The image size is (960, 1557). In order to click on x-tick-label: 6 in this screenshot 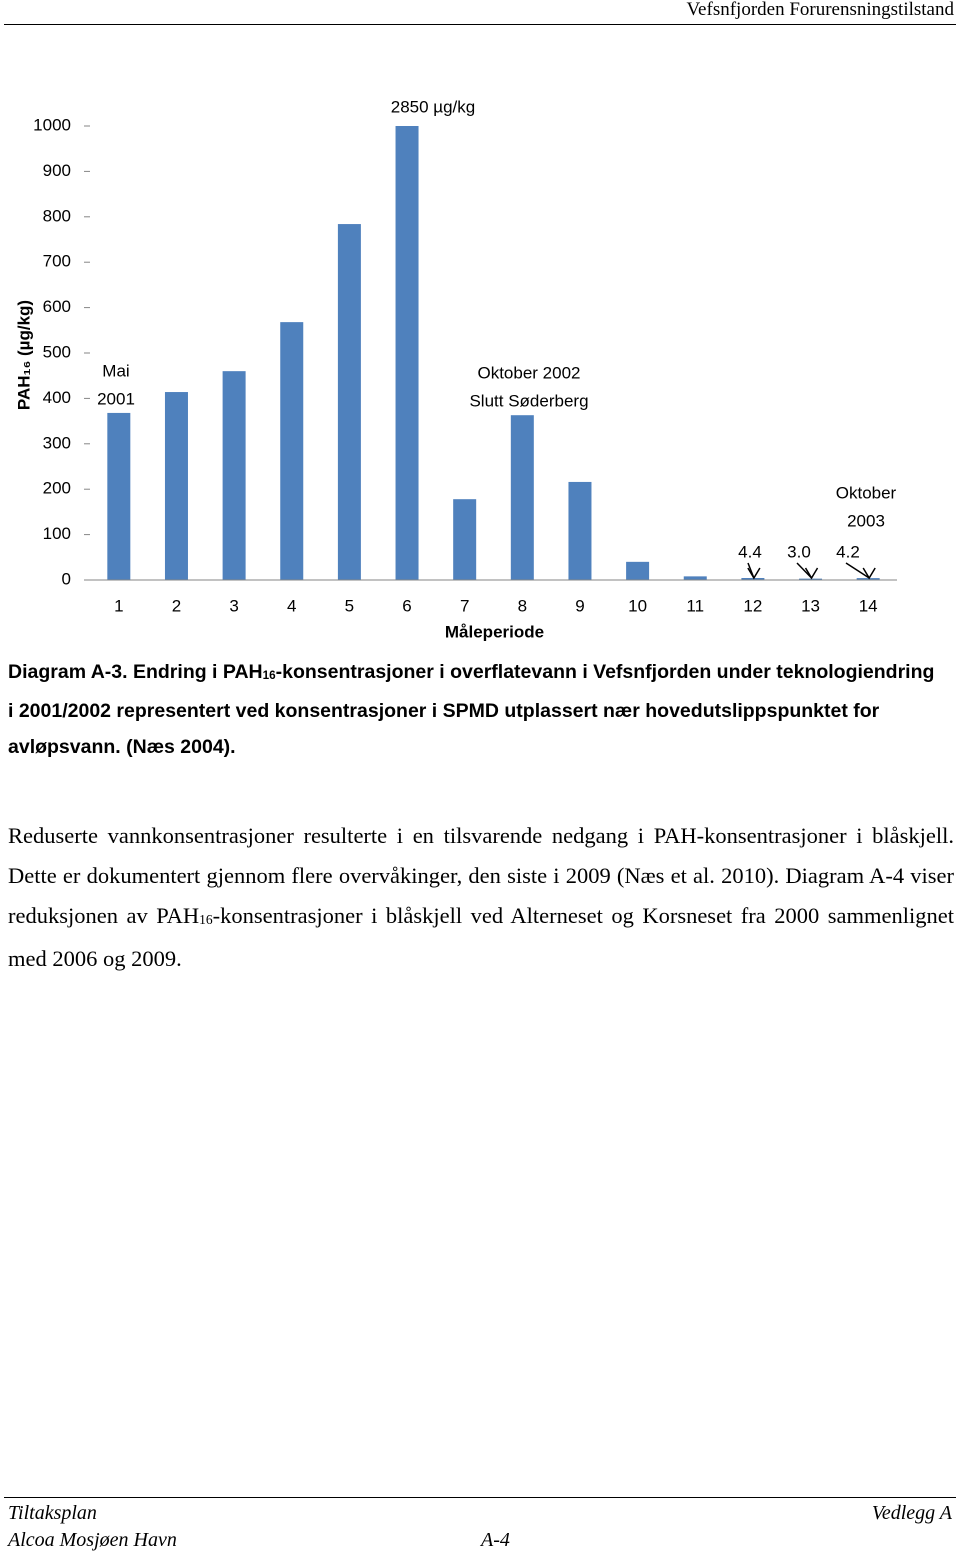, I will do `click(406, 605)`.